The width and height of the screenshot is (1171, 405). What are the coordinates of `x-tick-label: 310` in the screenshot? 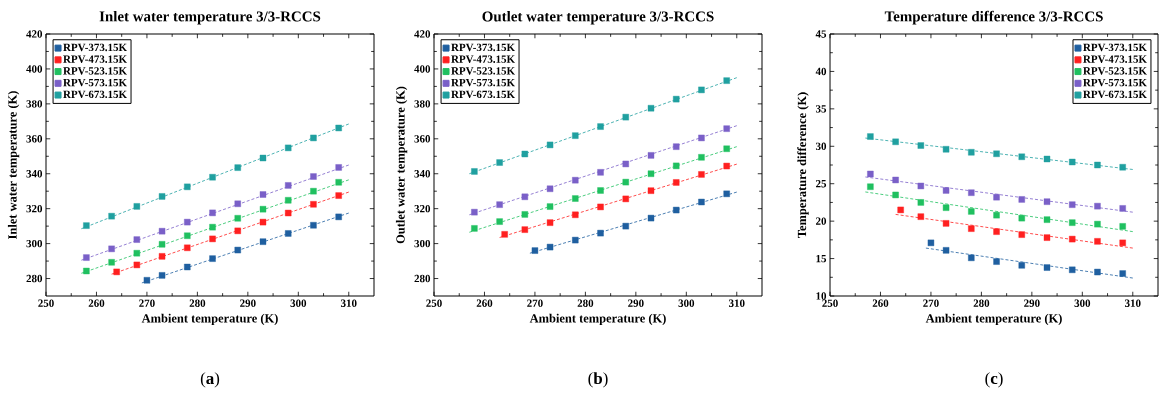 It's located at (348, 303).